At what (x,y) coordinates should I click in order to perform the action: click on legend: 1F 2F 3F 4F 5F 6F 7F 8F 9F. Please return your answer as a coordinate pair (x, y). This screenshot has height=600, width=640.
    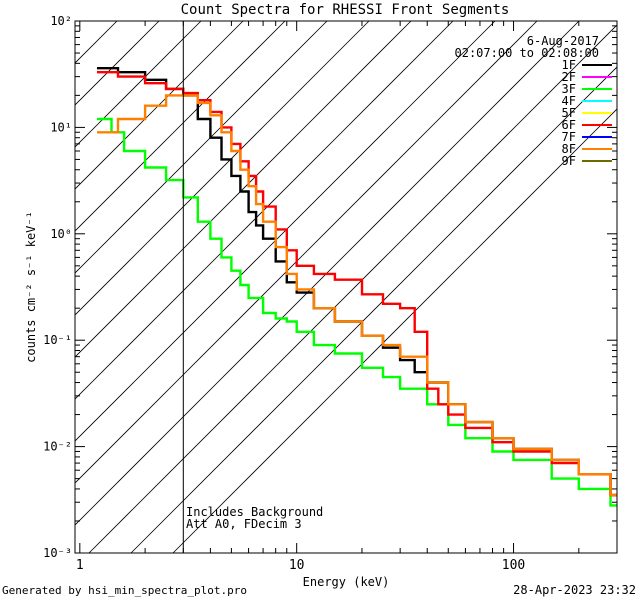
    Looking at the image, I should click on (587, 113).